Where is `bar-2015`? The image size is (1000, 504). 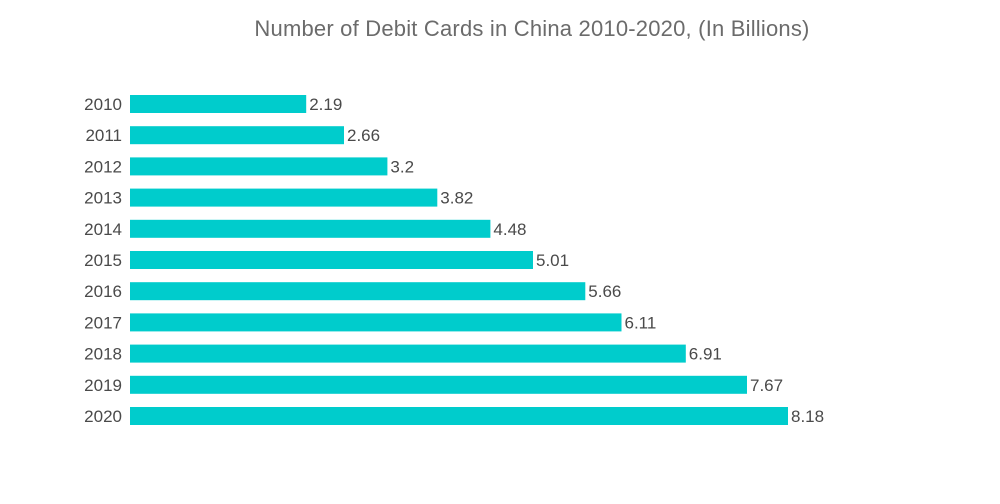
bar-2015 is located at coordinates (331, 260).